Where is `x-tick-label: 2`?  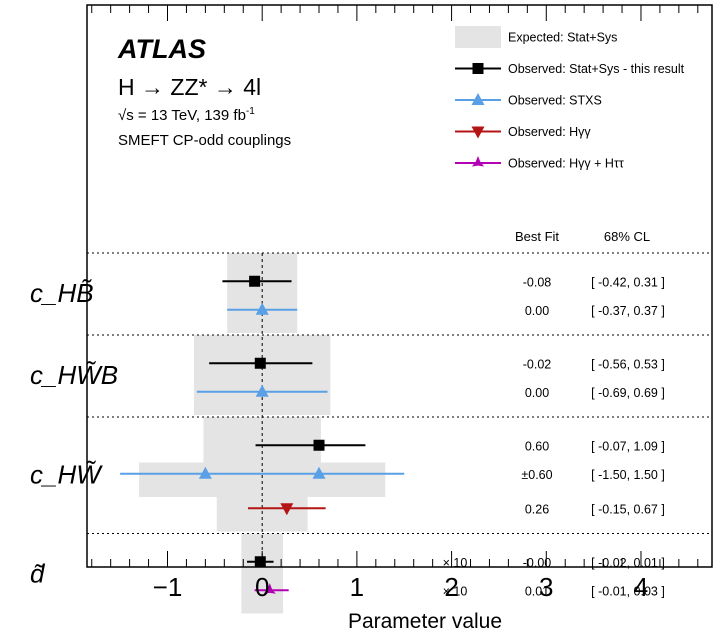 x-tick-label: 2 is located at coordinates (451, 587).